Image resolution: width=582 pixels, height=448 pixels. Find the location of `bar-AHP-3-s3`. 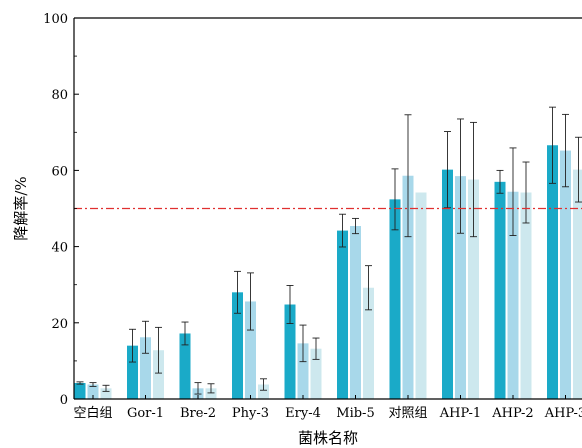

bar-AHP-3-s3 is located at coordinates (577, 284).